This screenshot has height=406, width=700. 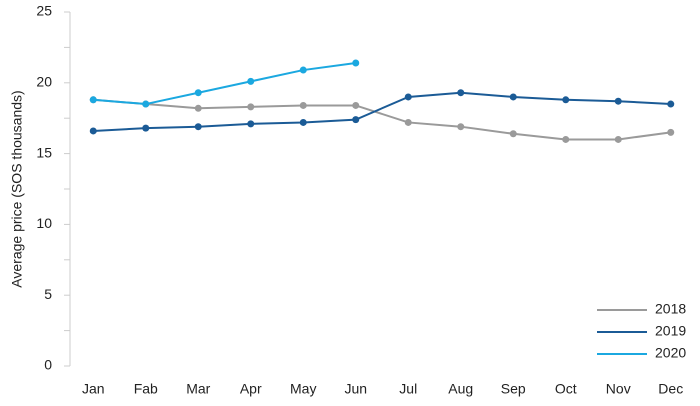 What do you see at coordinates (146, 389) in the screenshot?
I see `x-tick-label: Fab` at bounding box center [146, 389].